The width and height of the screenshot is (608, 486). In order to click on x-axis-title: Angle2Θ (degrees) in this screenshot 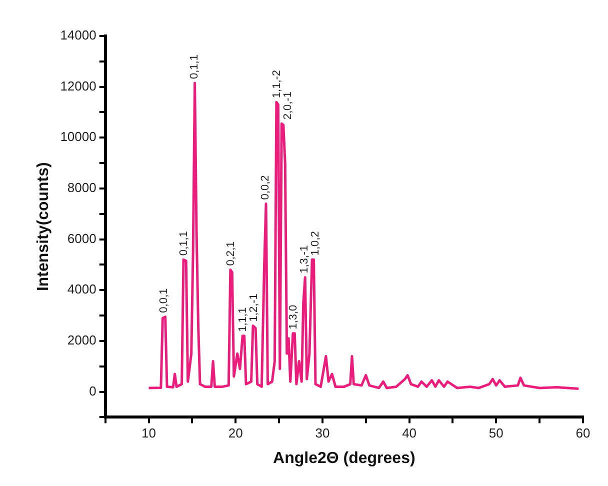, I will do `click(344, 458)`.